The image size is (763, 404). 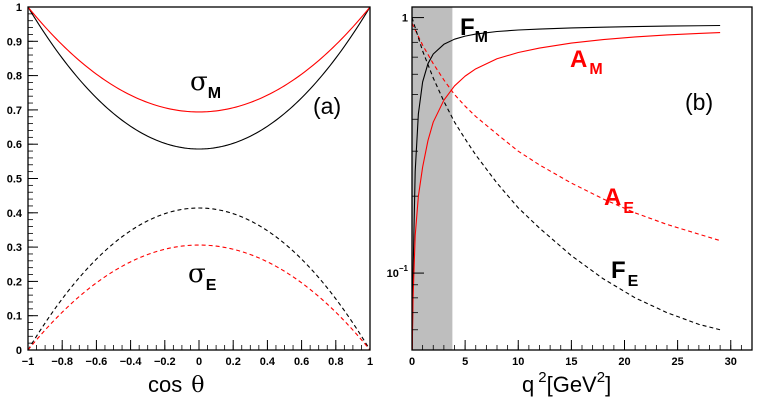 What do you see at coordinates (14, 77) in the screenshot?
I see `panel-a-y-tick-label: 0.8` at bounding box center [14, 77].